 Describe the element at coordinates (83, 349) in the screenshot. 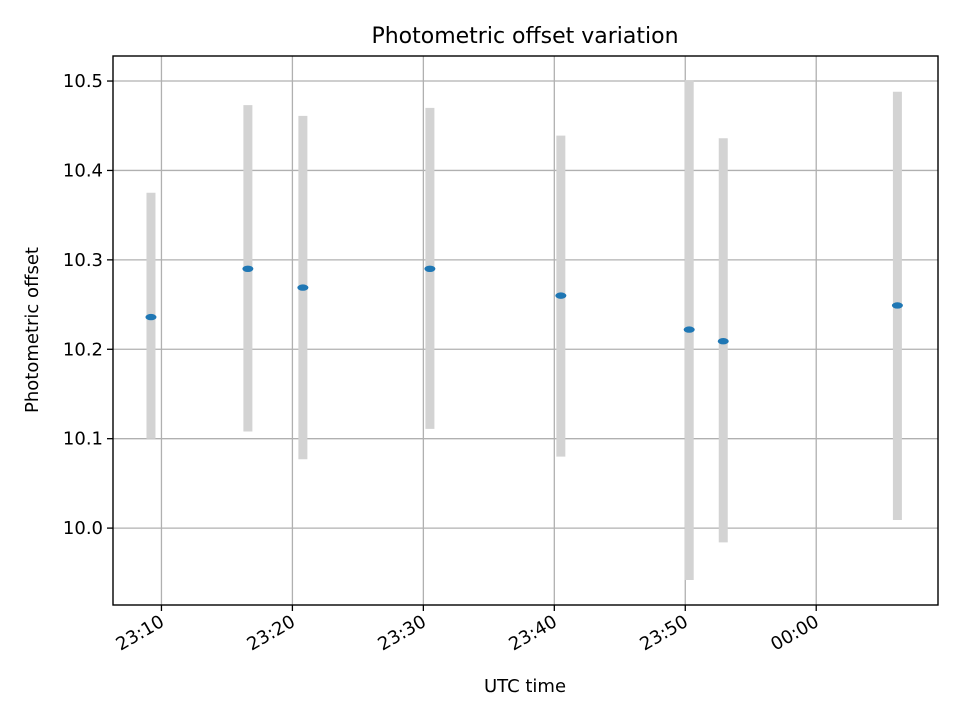

I see `y-tick-label: 10.2` at that location.